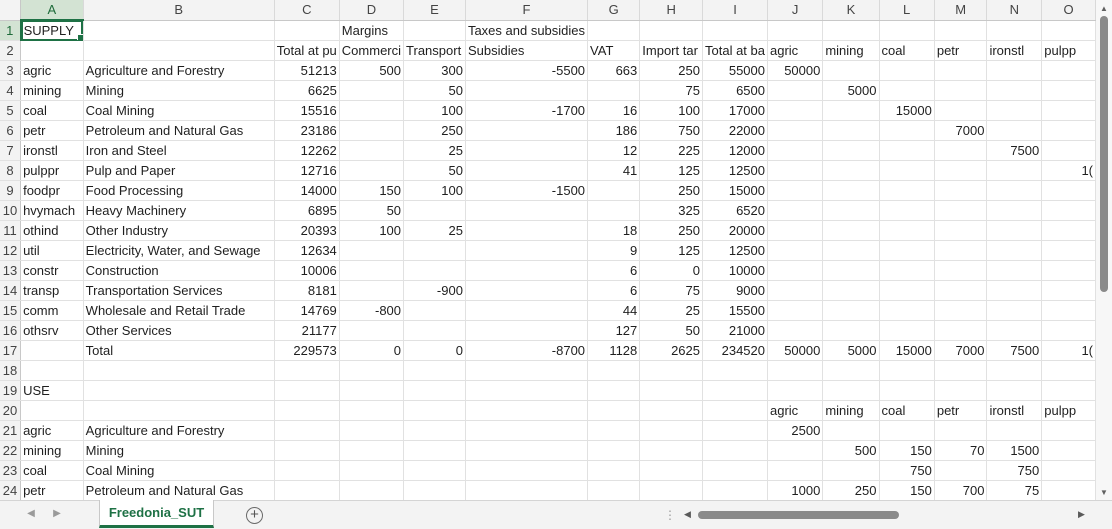 The height and width of the screenshot is (529, 1112). What do you see at coordinates (851, 230) in the screenshot?
I see `cell-k11` at bounding box center [851, 230].